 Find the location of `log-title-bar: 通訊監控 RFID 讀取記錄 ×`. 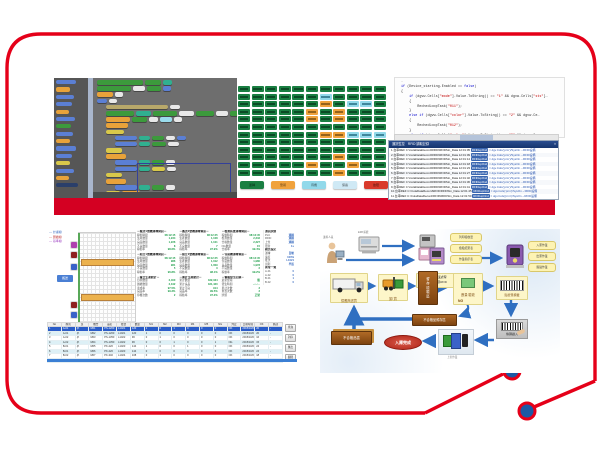

log-title-bar: 通訊監控 RFID 讀取記錄 × is located at coordinates (473, 144).